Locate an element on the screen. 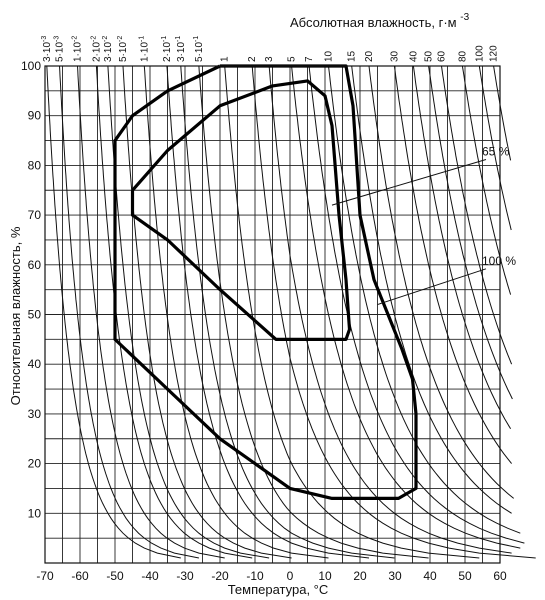 The image size is (545, 600). y-tick-label: 40 is located at coordinates (35, 364).